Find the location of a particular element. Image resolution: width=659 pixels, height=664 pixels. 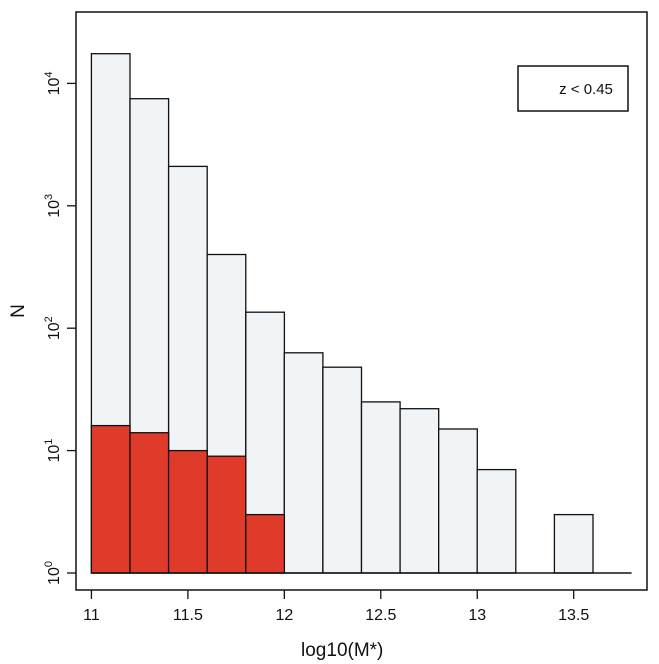

y-tick-label-0: 100 is located at coordinates (53, 573).